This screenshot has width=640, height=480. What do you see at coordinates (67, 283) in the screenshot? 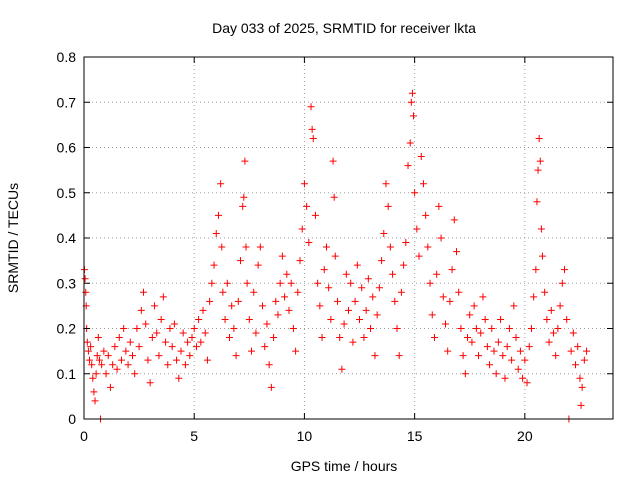
I see `y-tick-label: 0.3` at bounding box center [67, 283].